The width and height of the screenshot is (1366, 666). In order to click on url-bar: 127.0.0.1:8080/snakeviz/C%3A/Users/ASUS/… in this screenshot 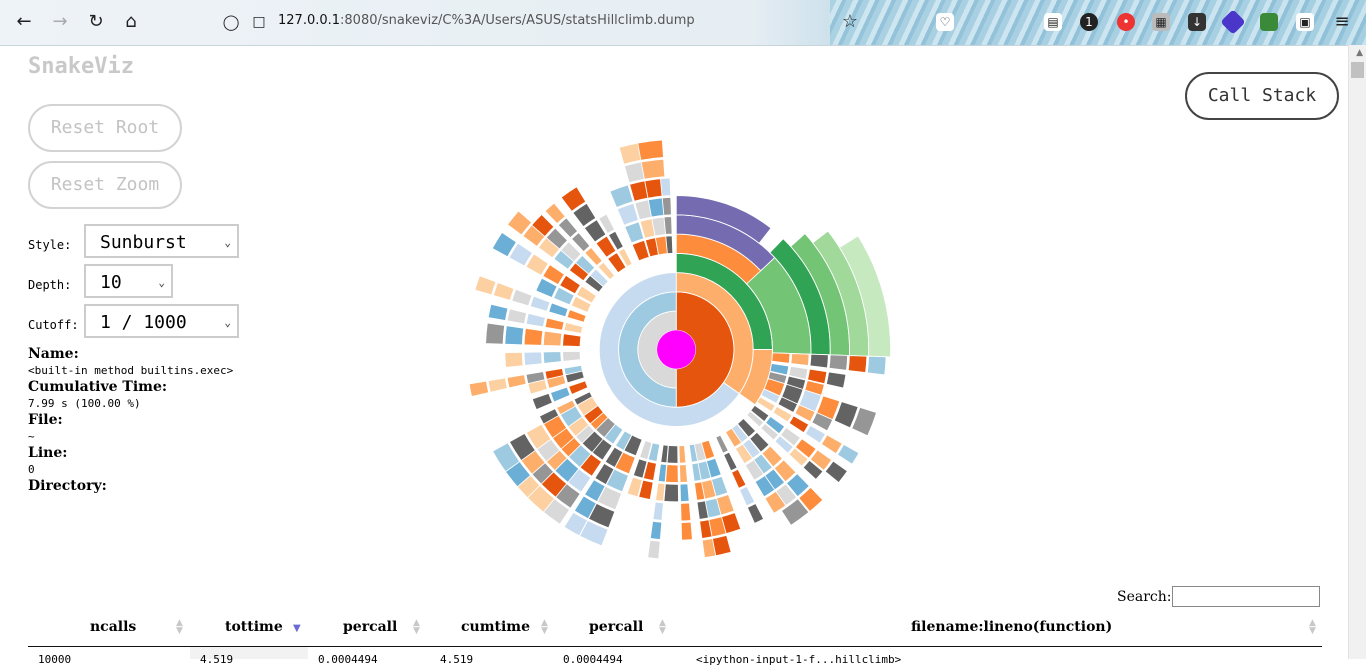, I will do `click(486, 20)`.